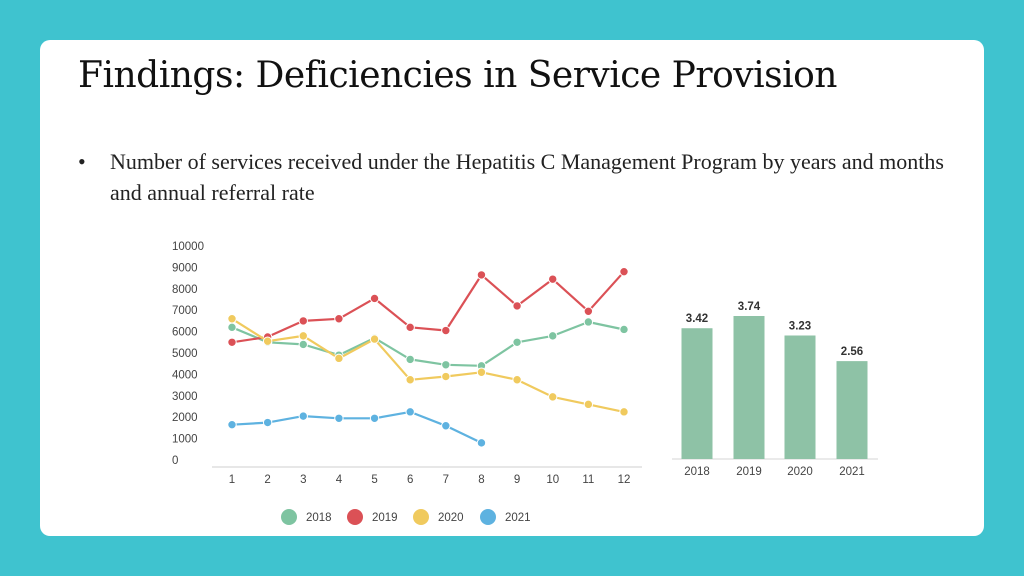 This screenshot has width=1024, height=576. I want to click on bar-value-label: 2.56, so click(852, 352).